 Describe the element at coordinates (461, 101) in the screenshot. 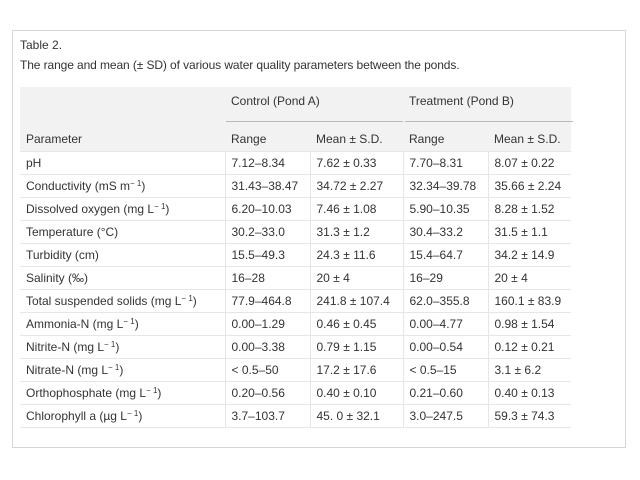

I see `group-label-treatment: Treatment (Pond B)` at that location.